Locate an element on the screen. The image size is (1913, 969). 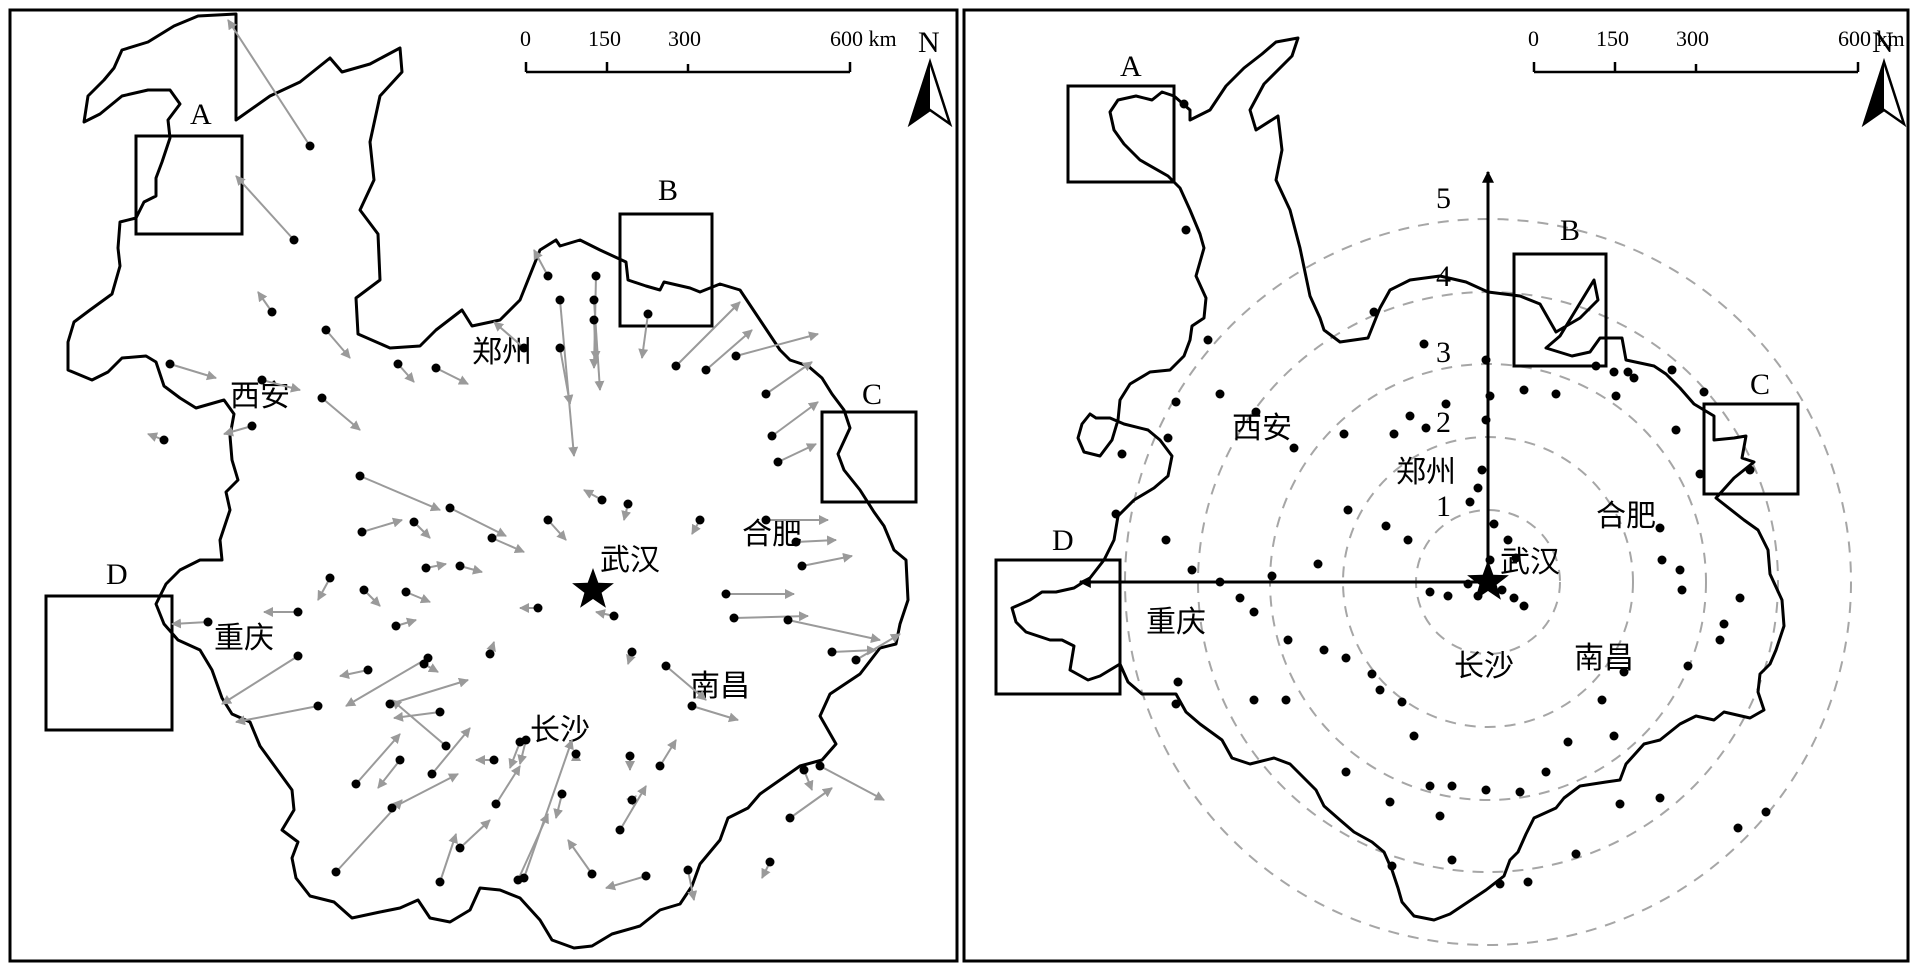
box-d is located at coordinates (109, 663).